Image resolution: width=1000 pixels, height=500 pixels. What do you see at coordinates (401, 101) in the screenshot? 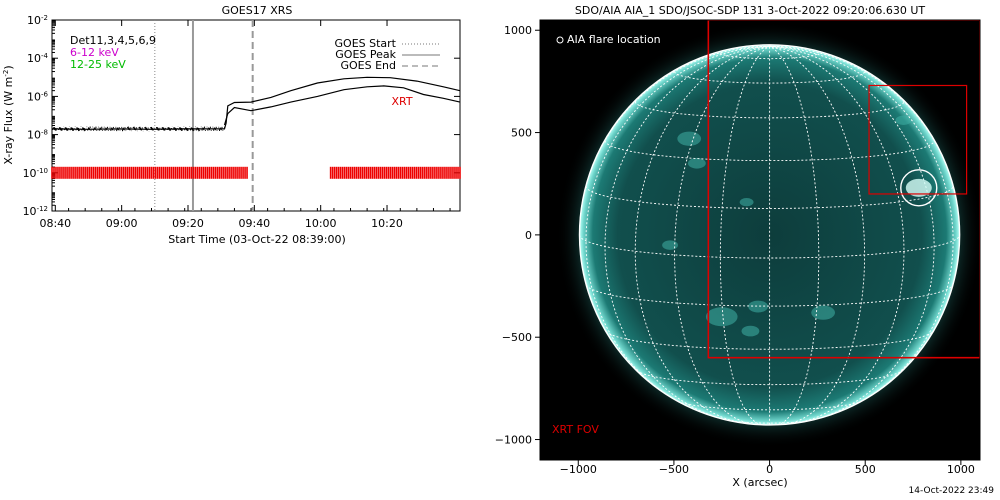
I see `xrt-label: XRT` at bounding box center [401, 101].